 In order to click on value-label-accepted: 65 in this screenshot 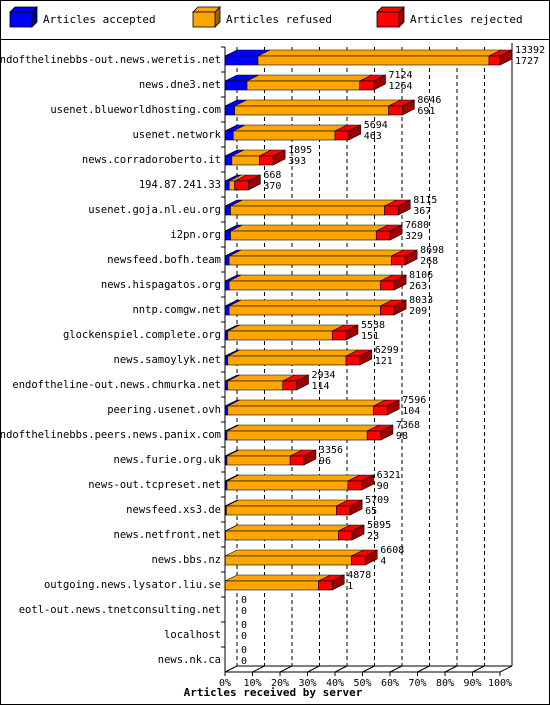, I will do `click(371, 511)`.